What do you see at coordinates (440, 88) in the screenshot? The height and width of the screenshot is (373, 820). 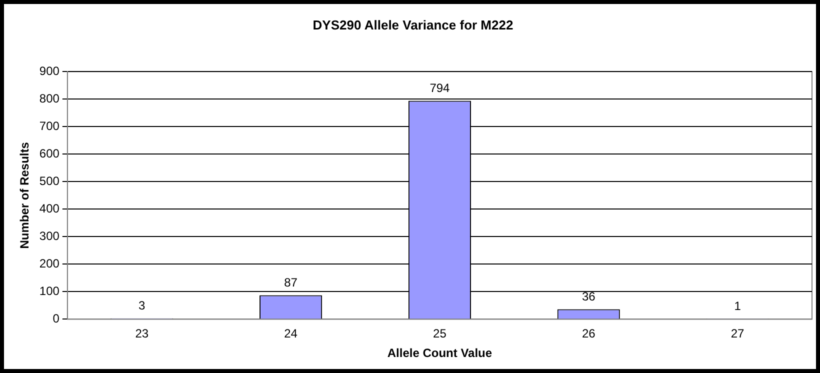 I see `data-label: 794` at bounding box center [440, 88].